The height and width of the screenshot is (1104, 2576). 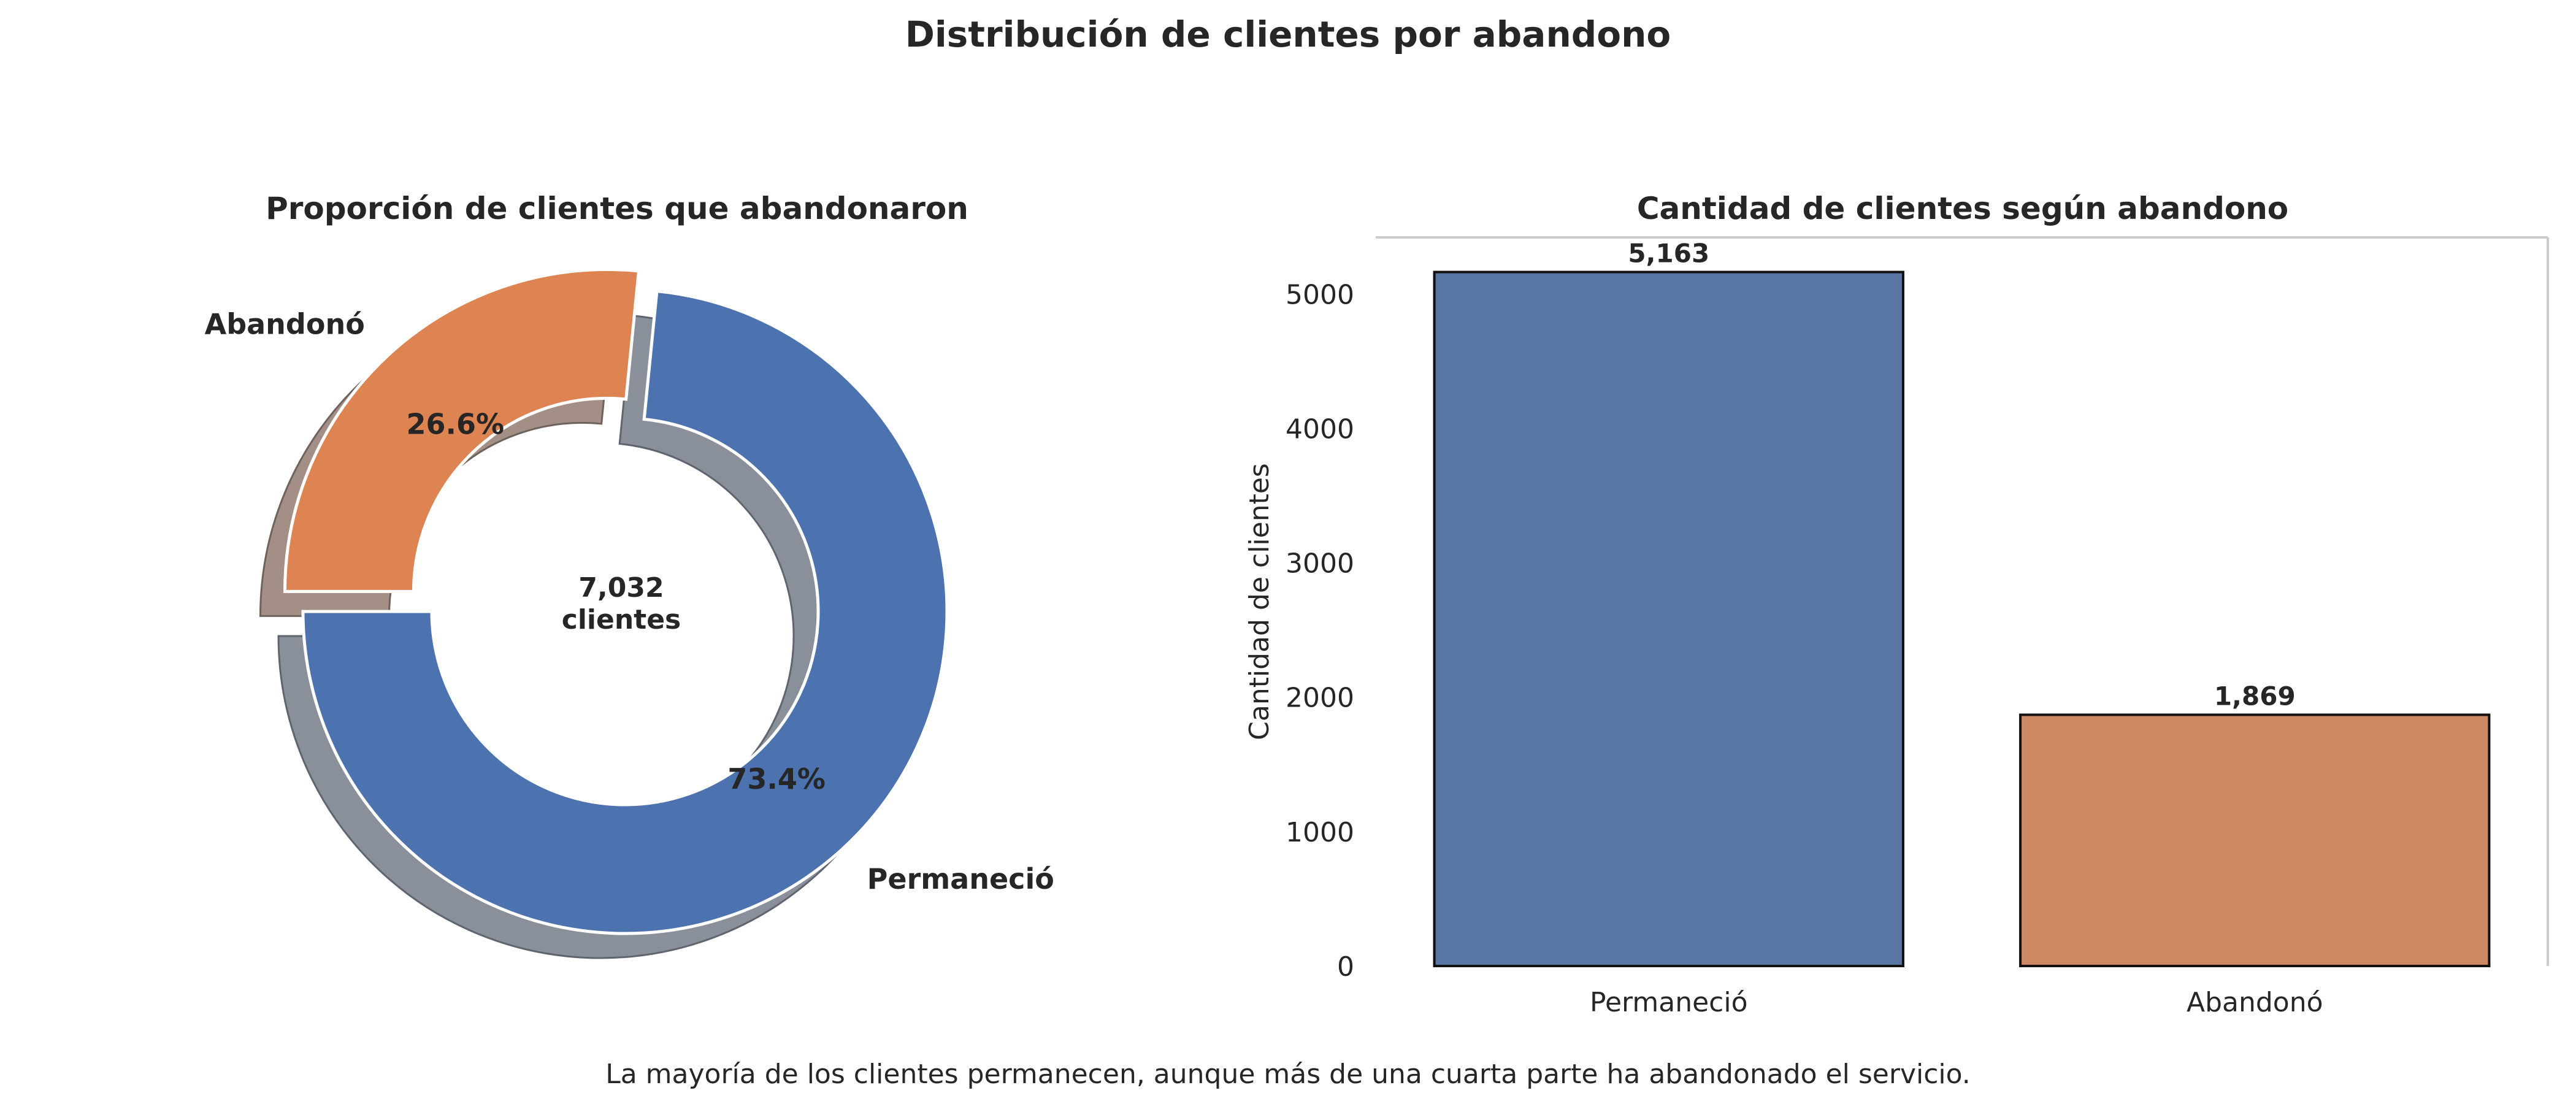 I want to click on donut-wedge-permanecio, so click(x=625, y=612).